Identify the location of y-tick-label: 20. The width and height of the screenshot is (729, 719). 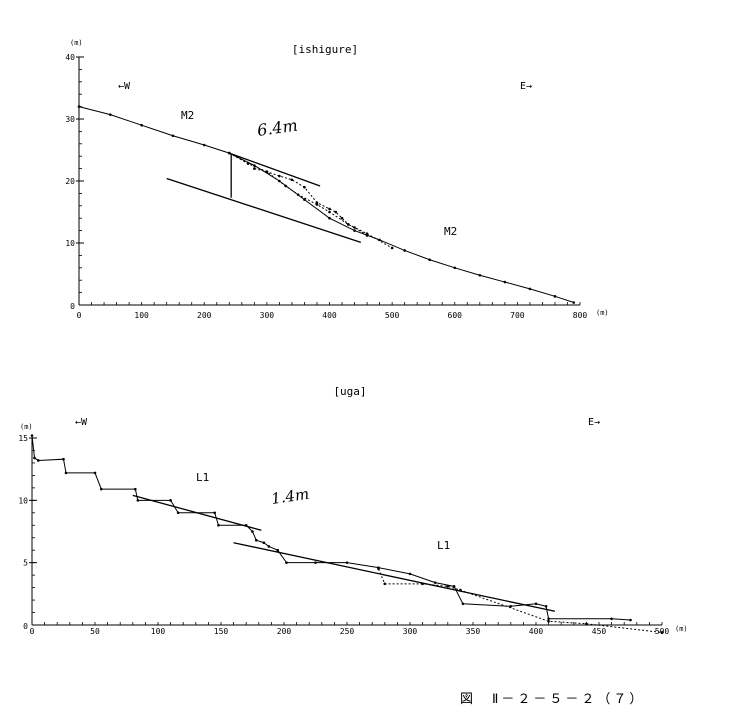
(70, 181).